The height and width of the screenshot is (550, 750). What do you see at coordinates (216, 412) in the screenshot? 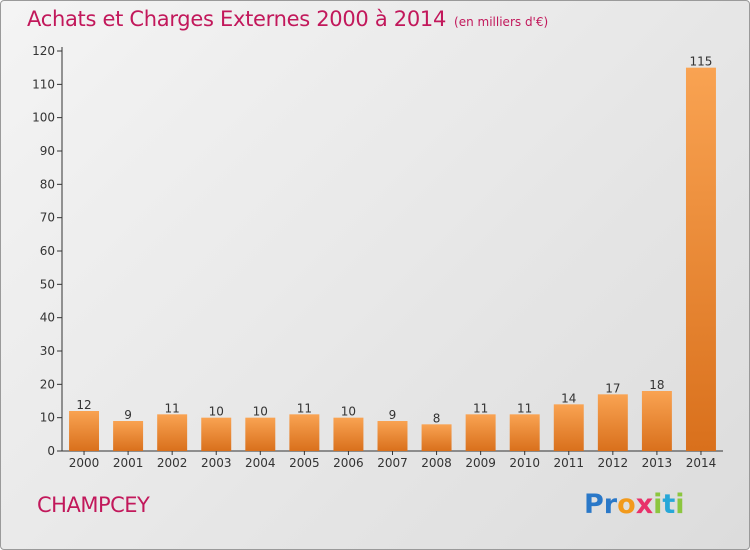
I see `value-label-2003: 10` at bounding box center [216, 412].